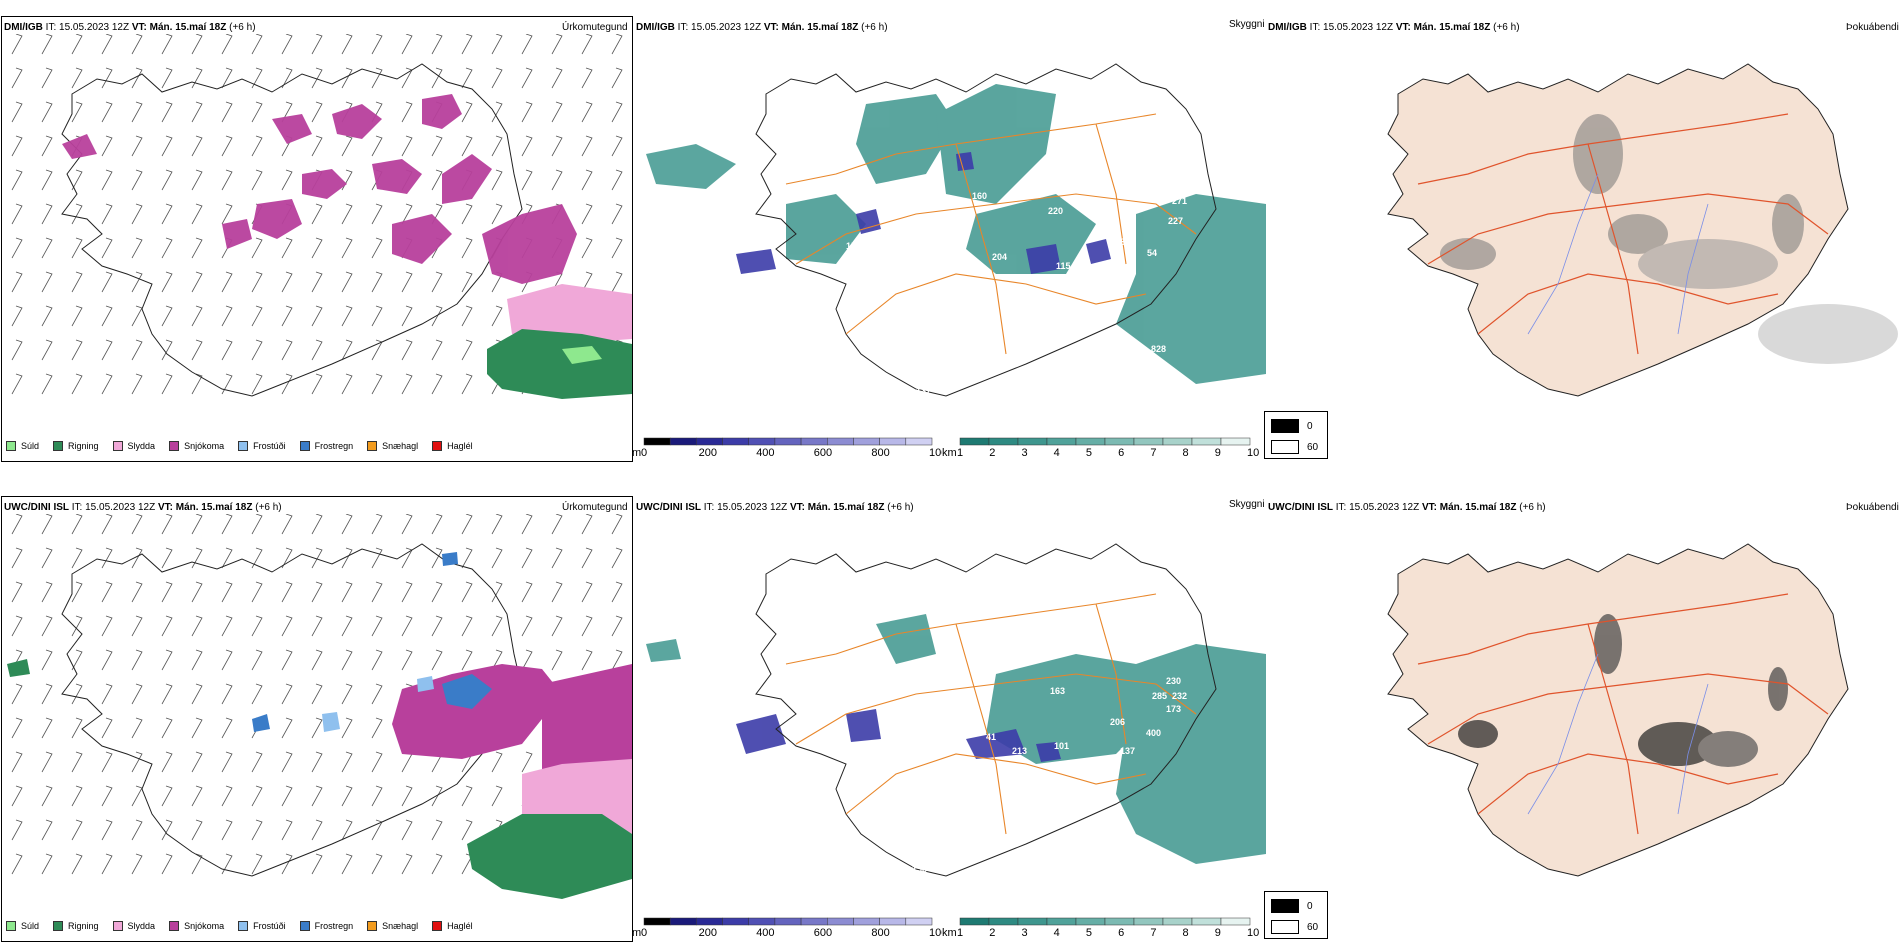 This screenshot has width=1900, height=950. Describe the element at coordinates (1186, 453) in the screenshot. I see `colorbar-tick: 8` at that location.